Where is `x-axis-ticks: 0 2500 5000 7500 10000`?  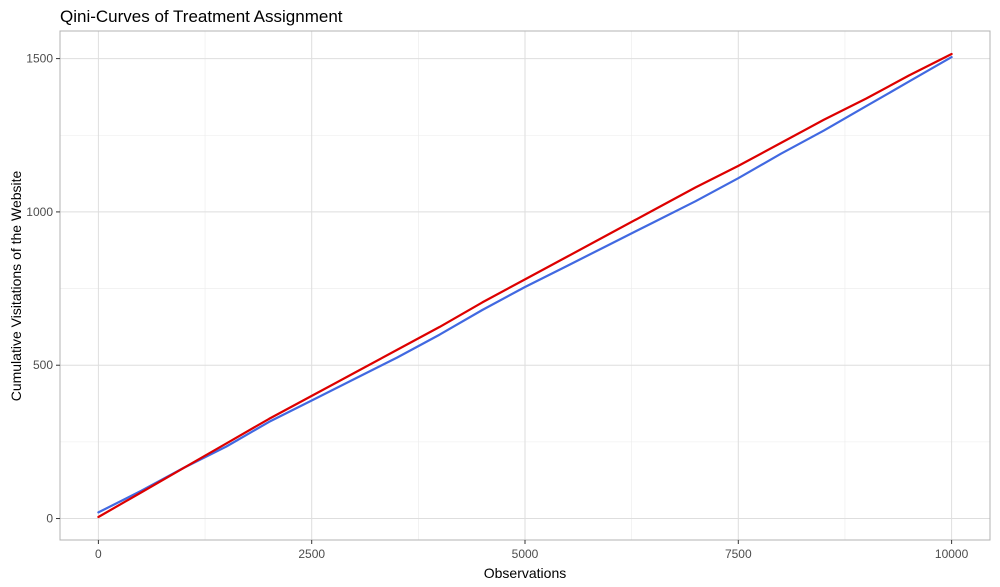
x-axis-ticks: 0 2500 5000 7500 10000 is located at coordinates (532, 550).